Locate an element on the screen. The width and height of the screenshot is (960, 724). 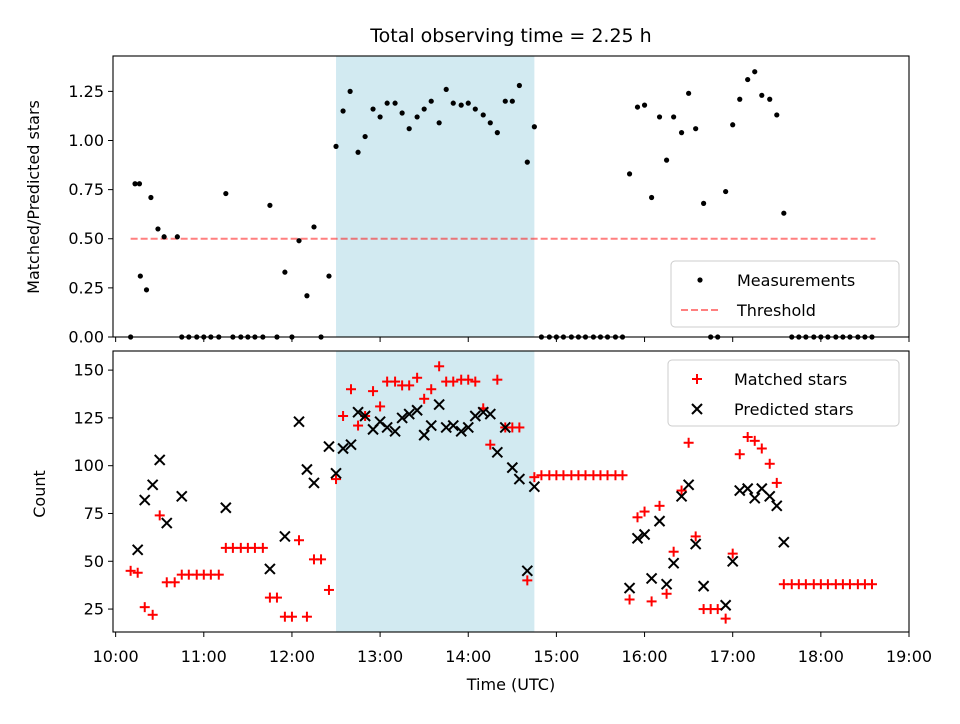
legend-entry: Matched stars is located at coordinates (790, 379).